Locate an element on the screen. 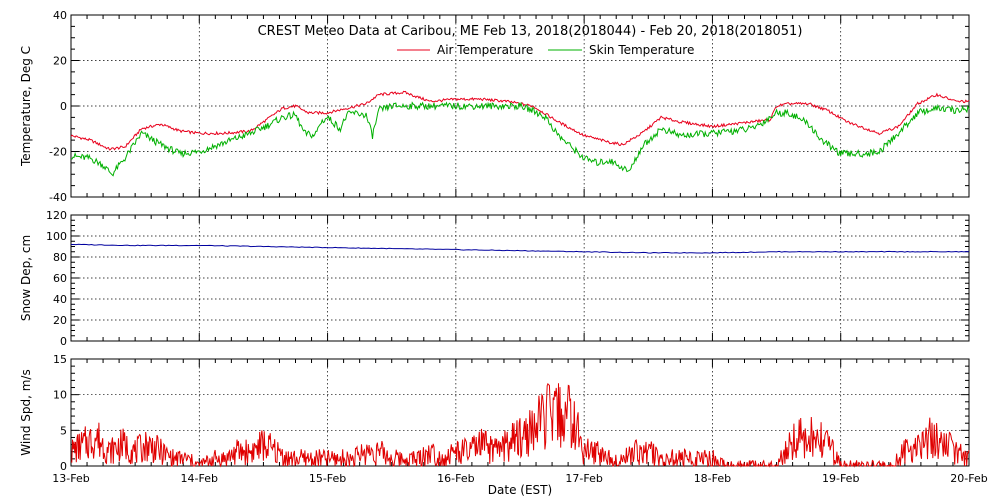  y-tick-label: 120 is located at coordinates (56, 215).